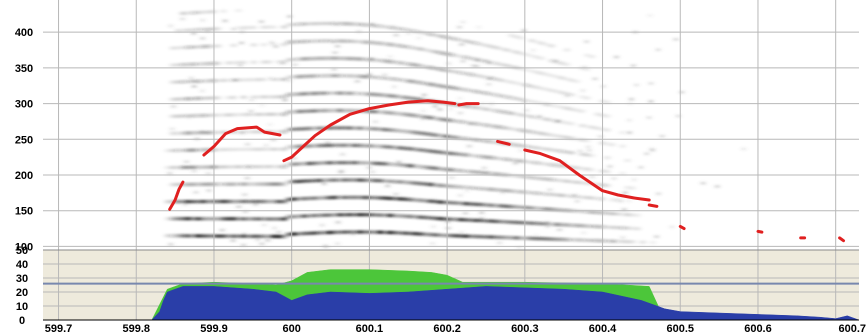 This screenshot has width=867, height=336. Describe the element at coordinates (22, 321) in the screenshot. I see `y-tick-label-bottom: 0` at that location.